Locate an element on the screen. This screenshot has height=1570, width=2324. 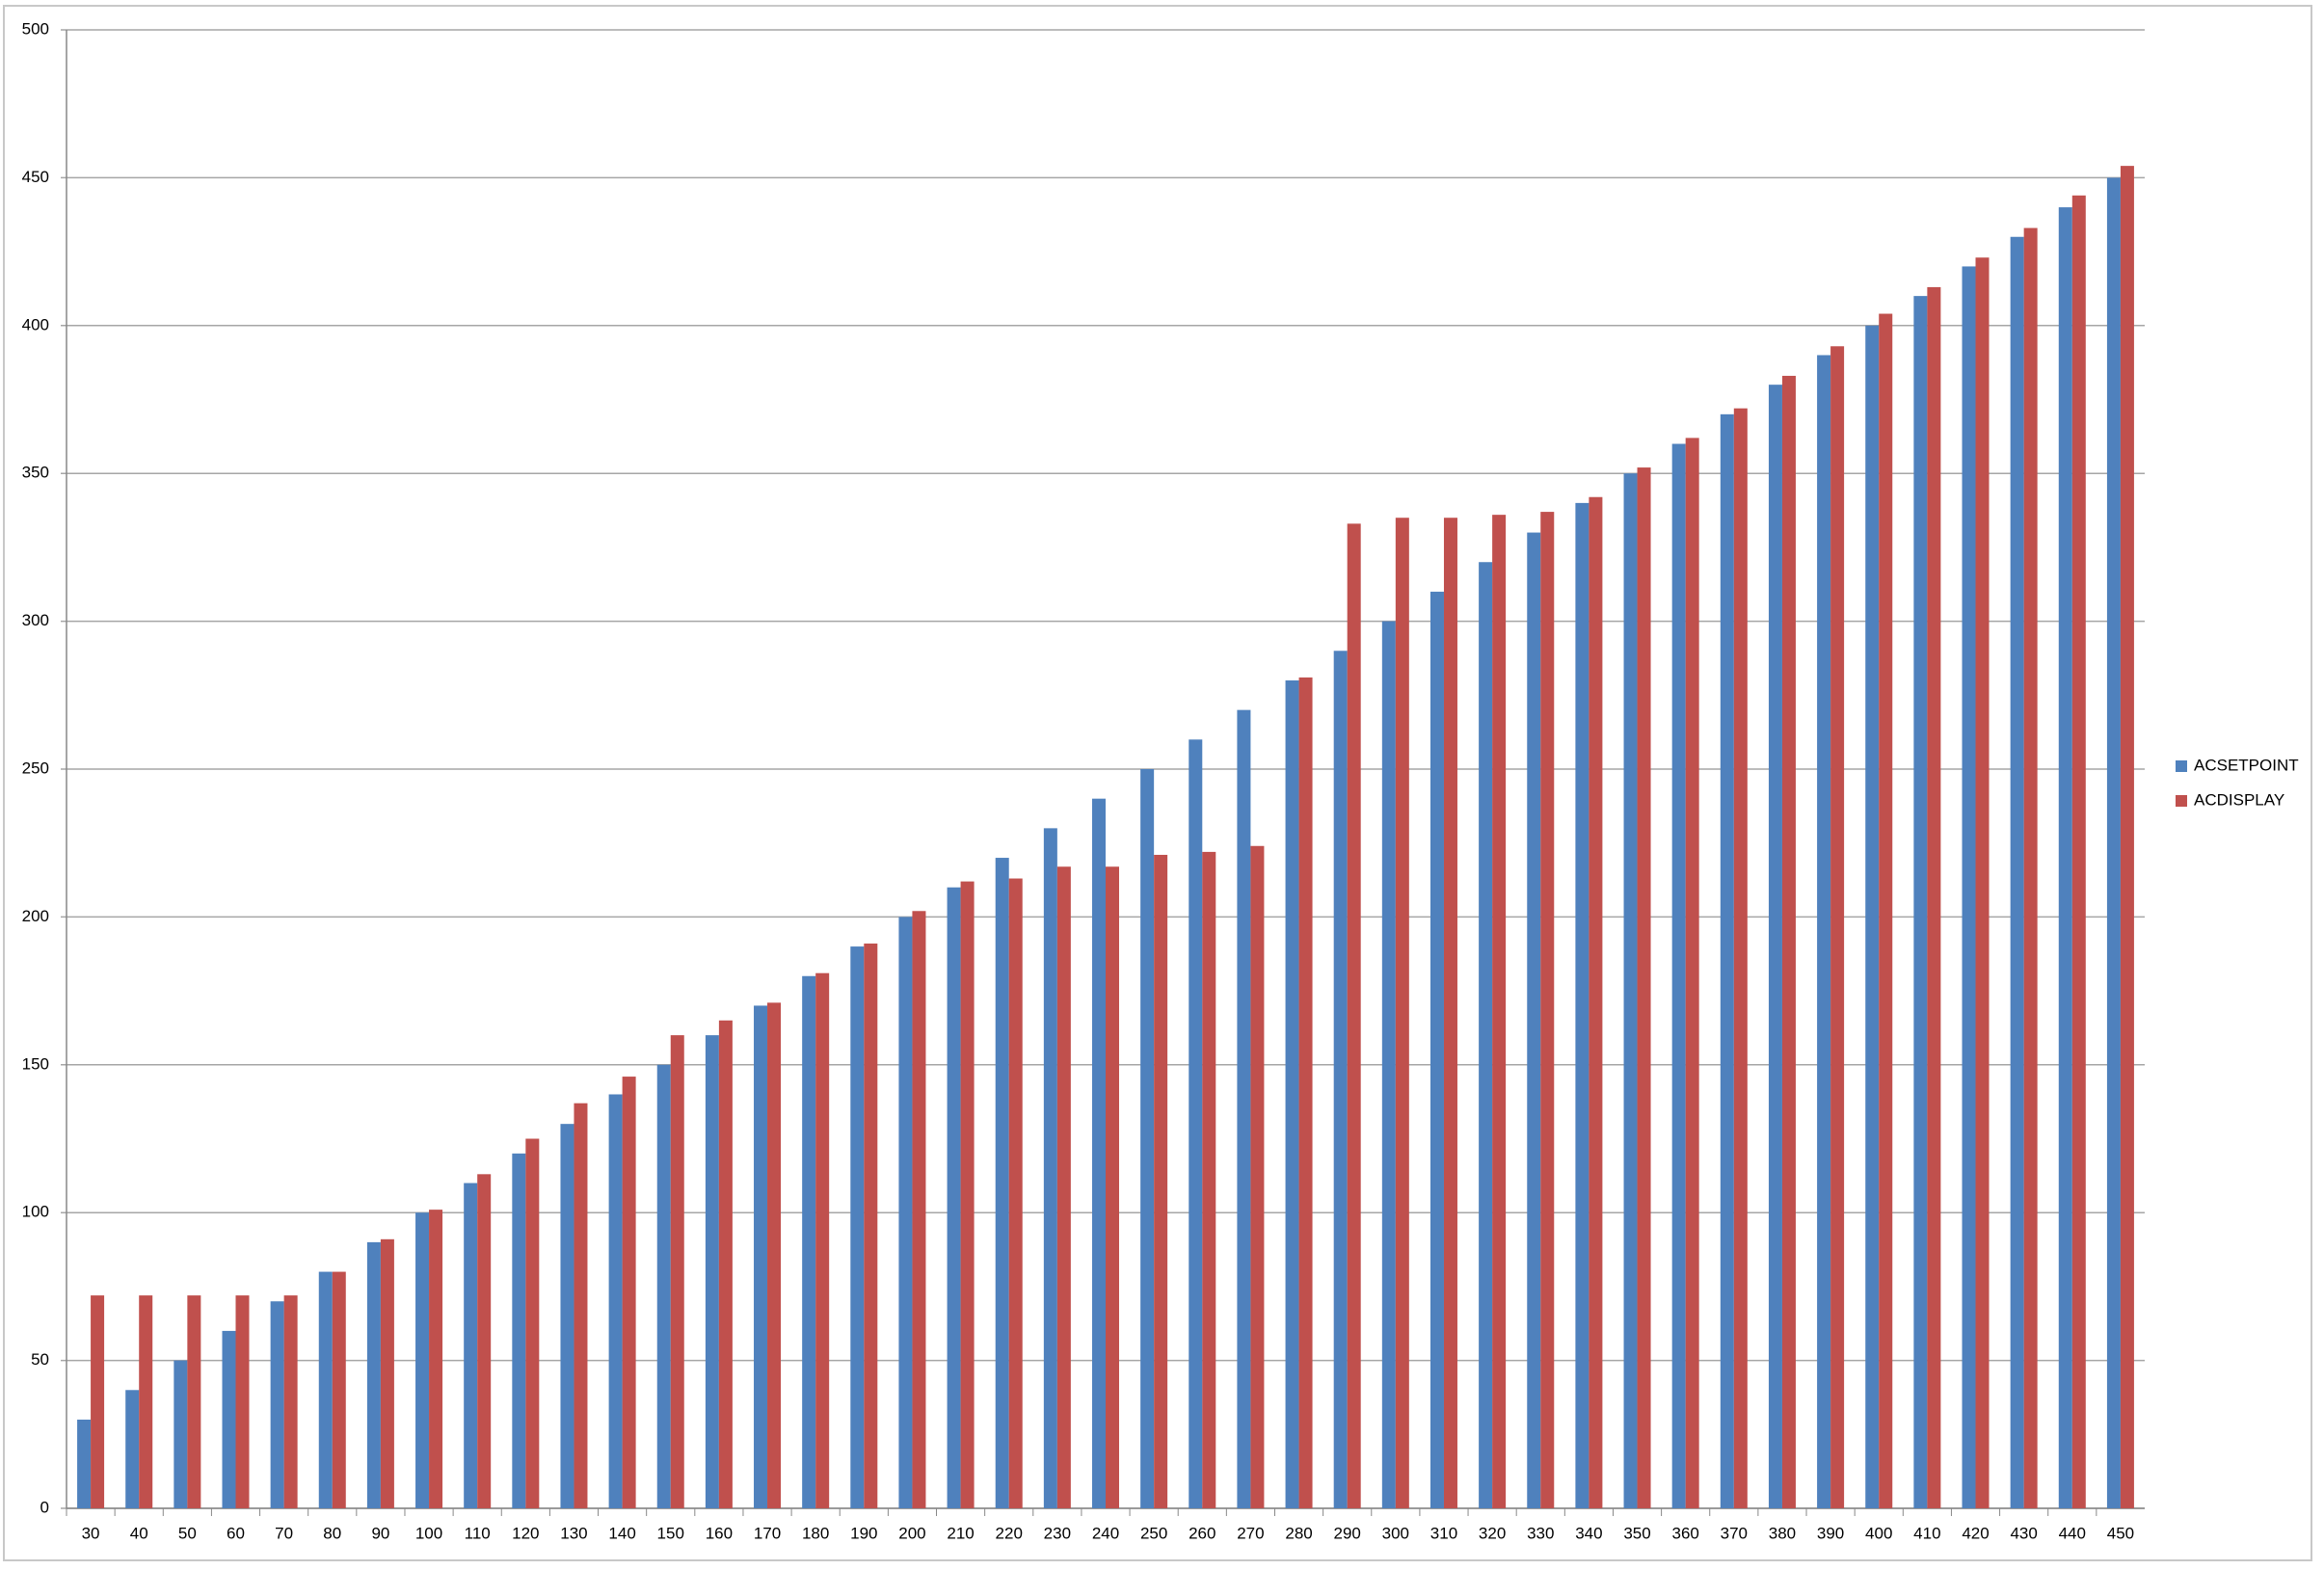
x-tick-label: 370 is located at coordinates (1734, 1533).